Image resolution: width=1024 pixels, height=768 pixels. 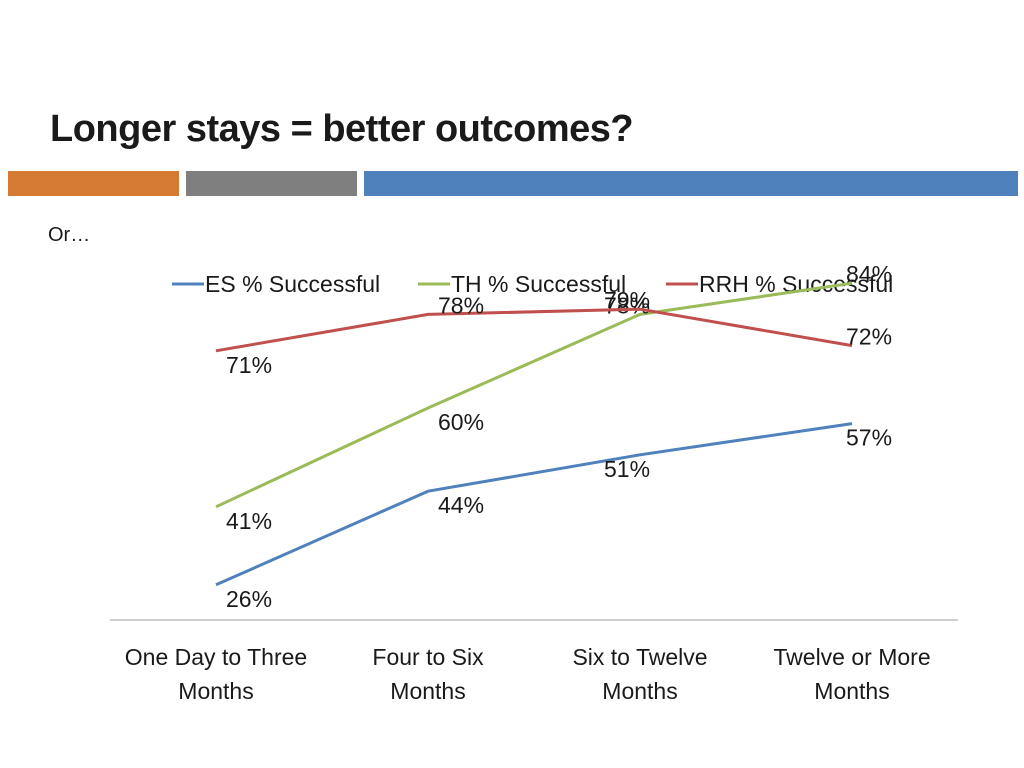 What do you see at coordinates (869, 438) in the screenshot?
I see `data-label: 57%` at bounding box center [869, 438].